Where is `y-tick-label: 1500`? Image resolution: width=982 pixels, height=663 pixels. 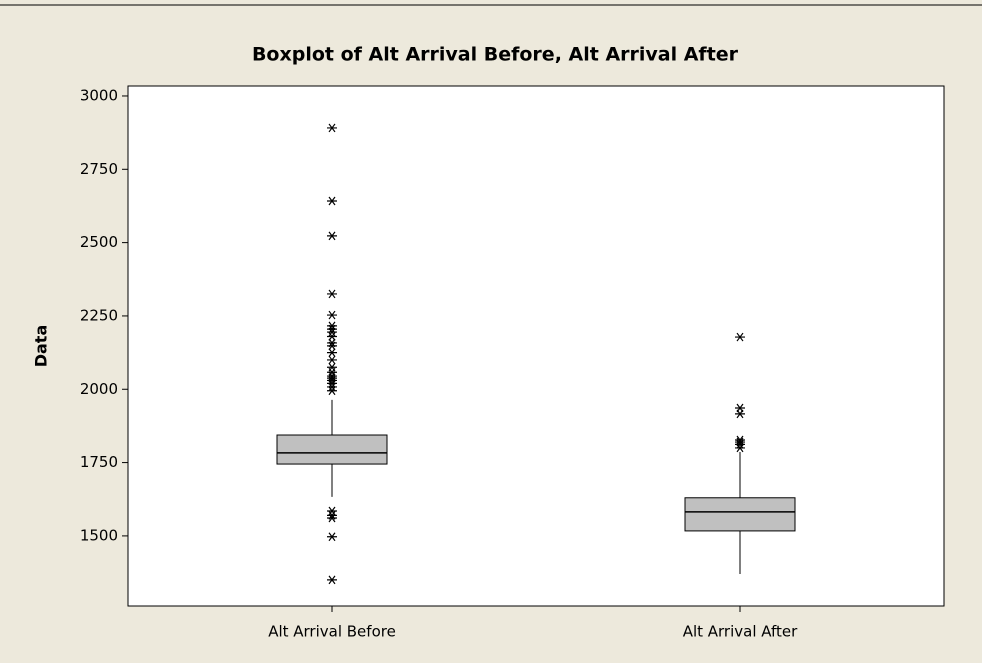 y-tick-label: 1500 is located at coordinates (99, 535).